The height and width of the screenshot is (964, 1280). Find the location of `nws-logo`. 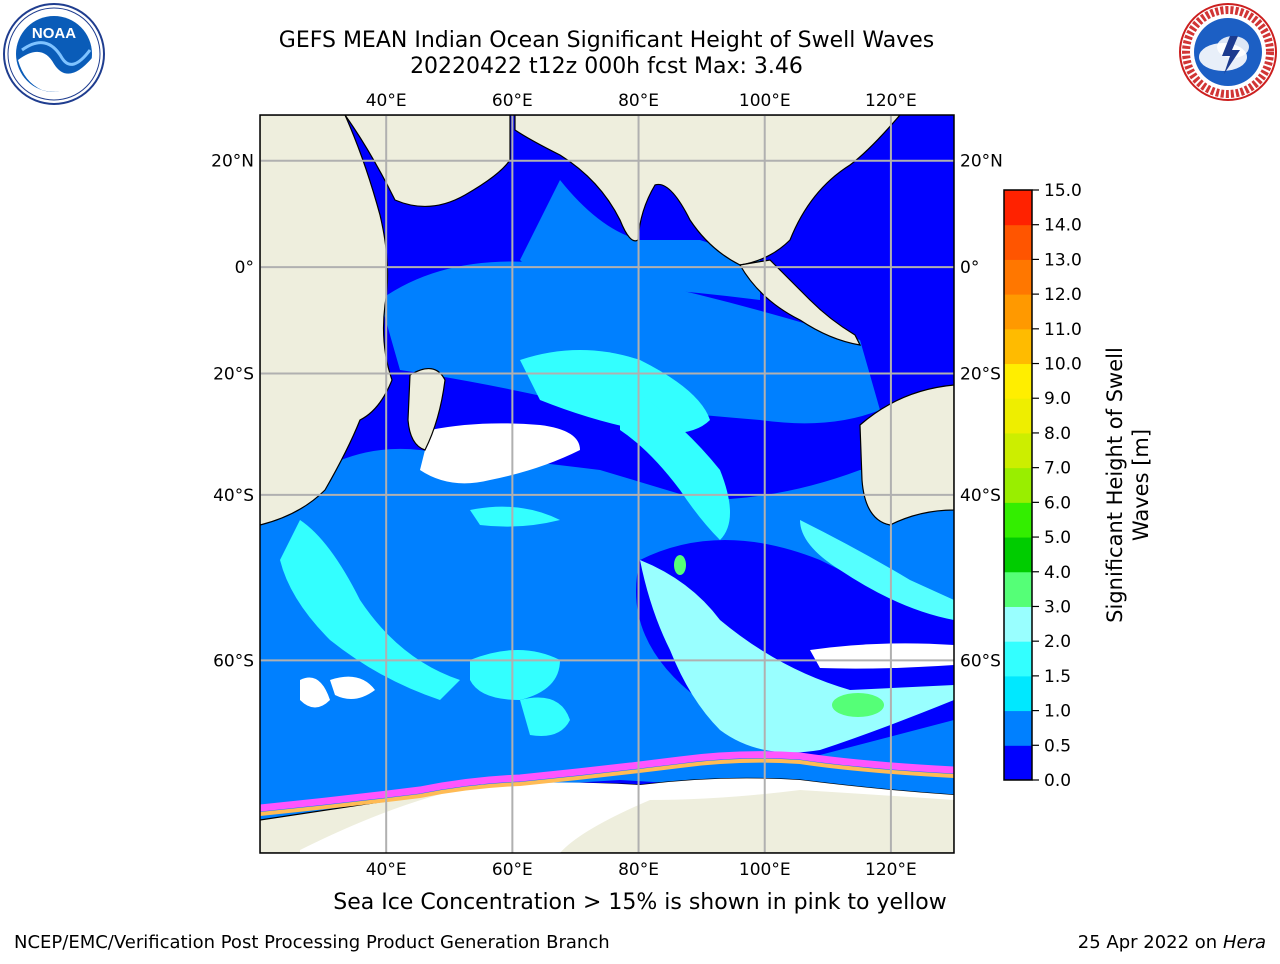

nws-logo is located at coordinates (1228, 52).